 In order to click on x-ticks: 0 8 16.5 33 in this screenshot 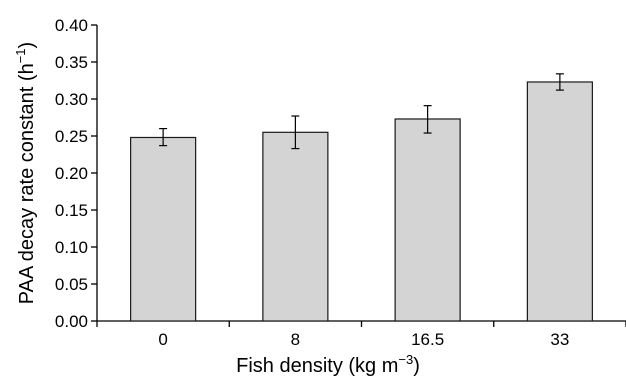, I will do `click(361, 335)`.